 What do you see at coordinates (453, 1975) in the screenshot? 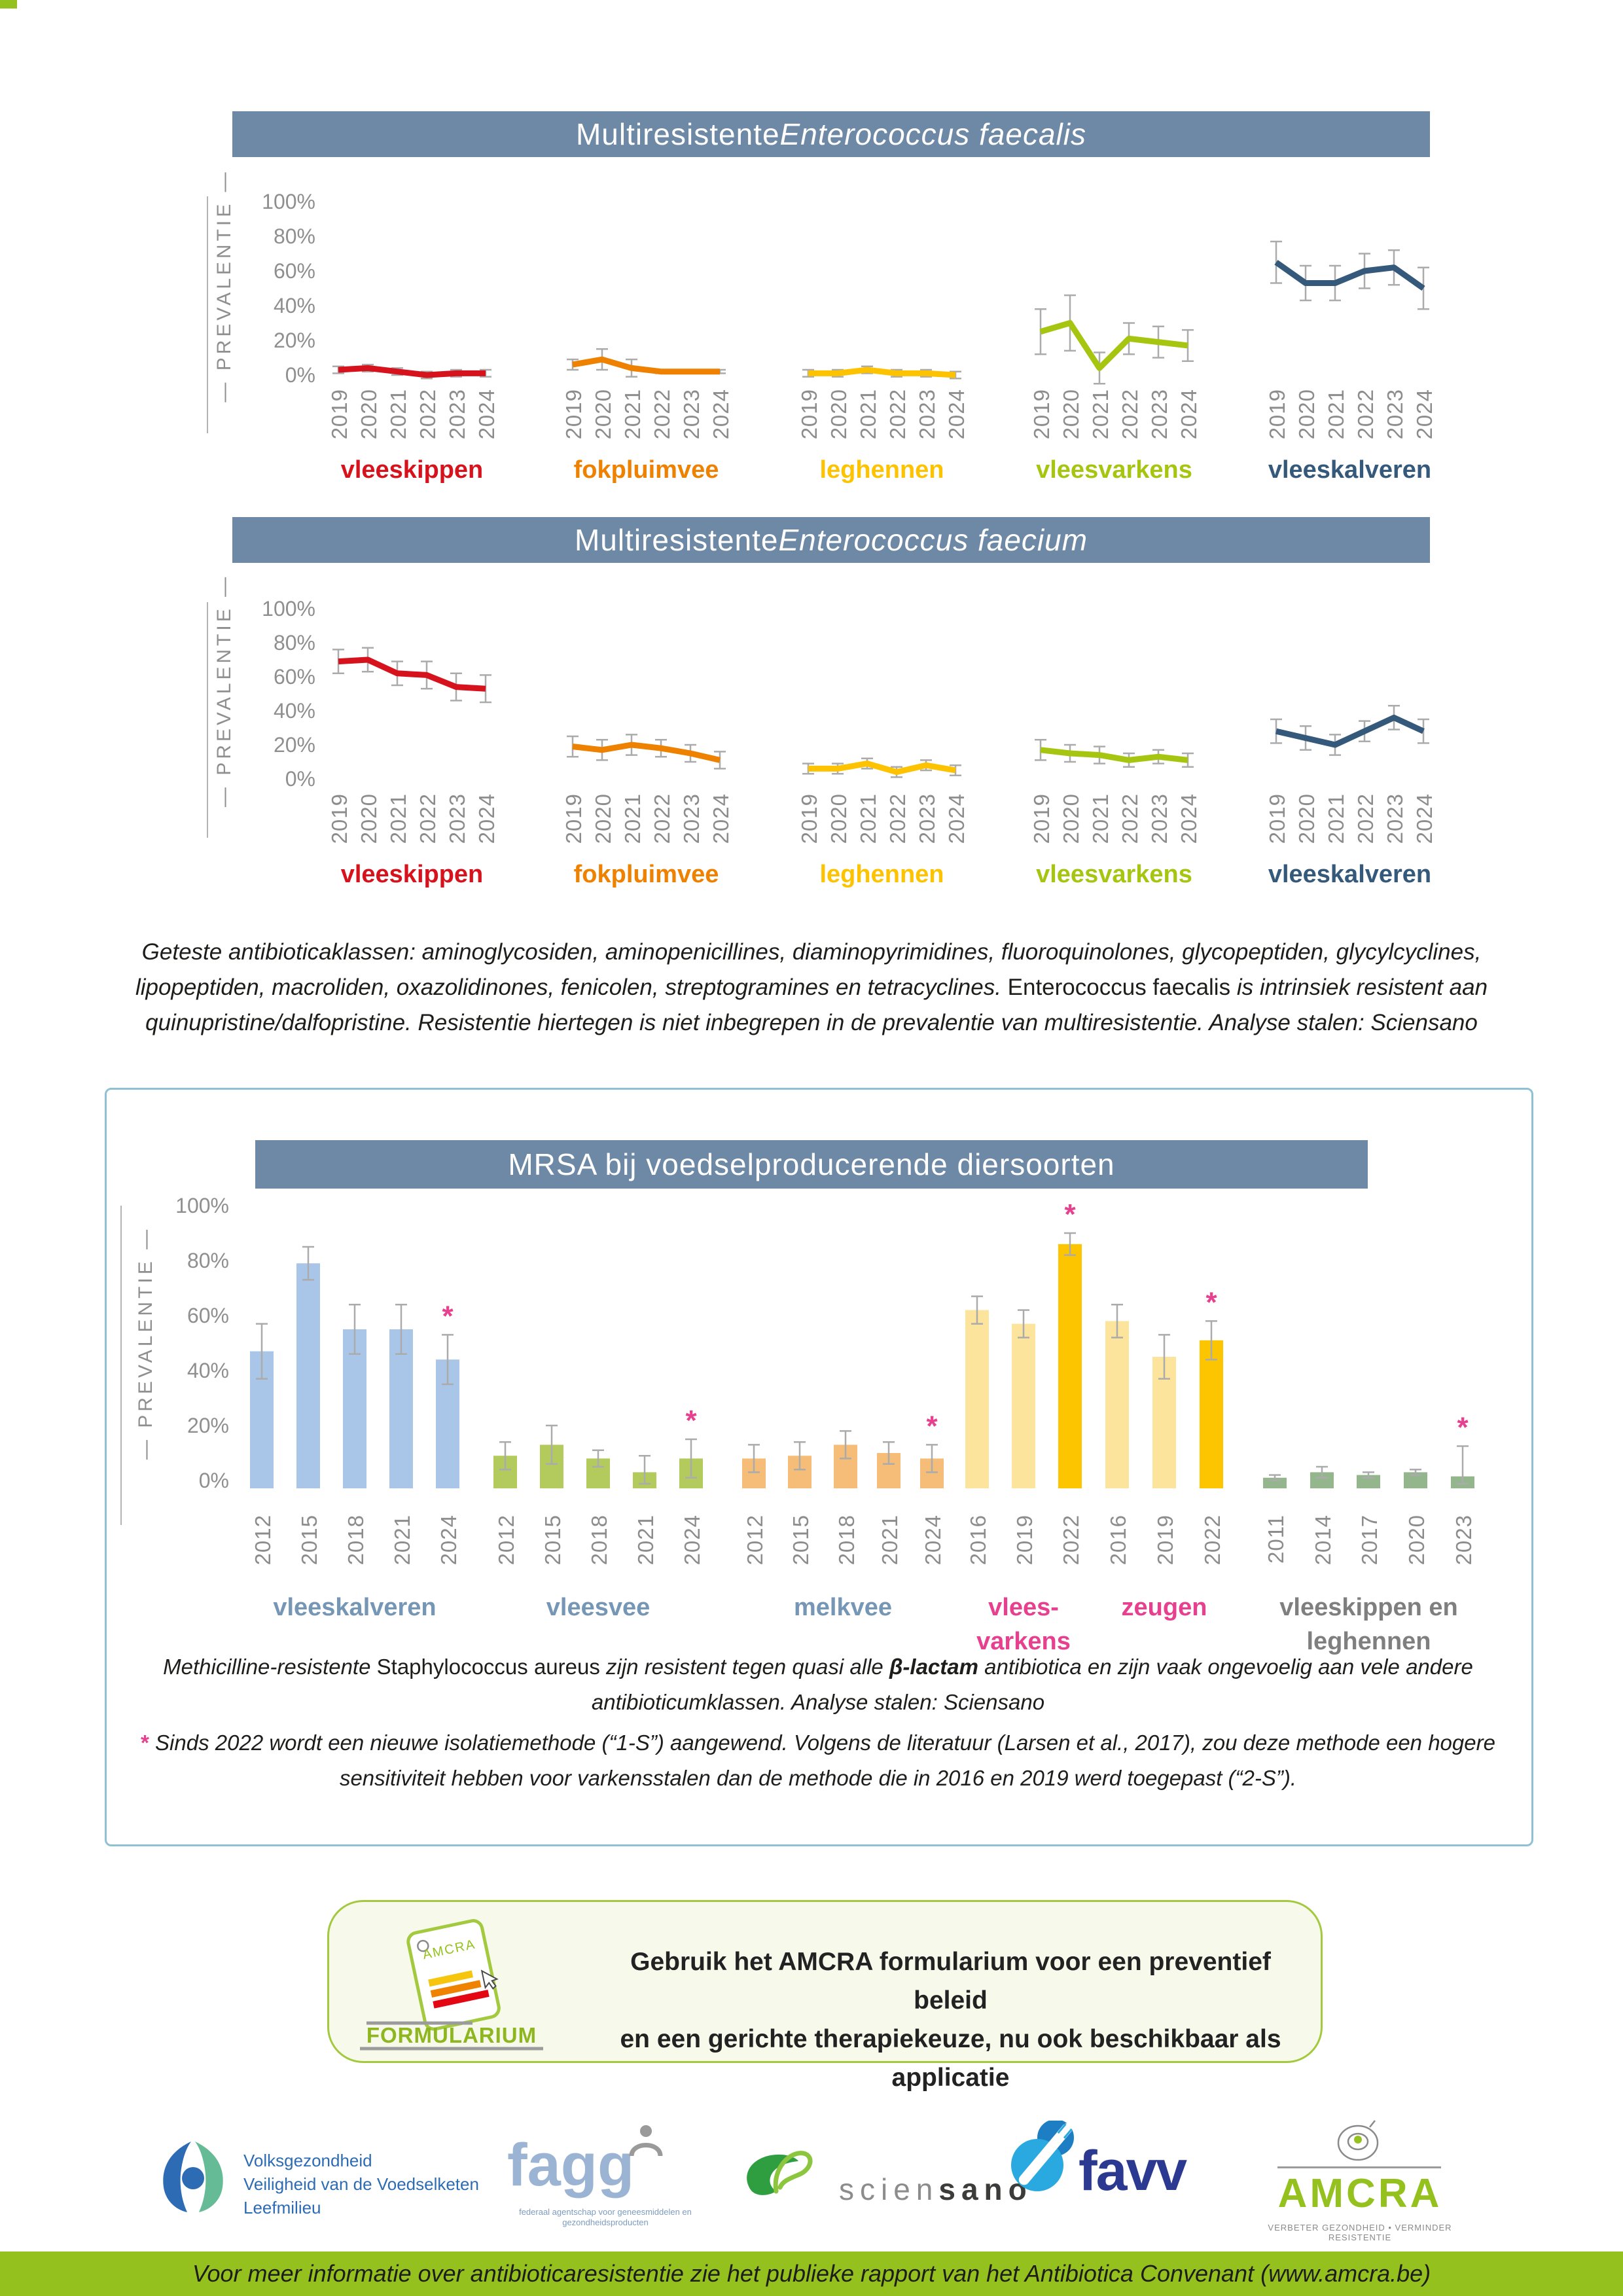
I see `formularium-document-icon: AMCRA` at bounding box center [453, 1975].